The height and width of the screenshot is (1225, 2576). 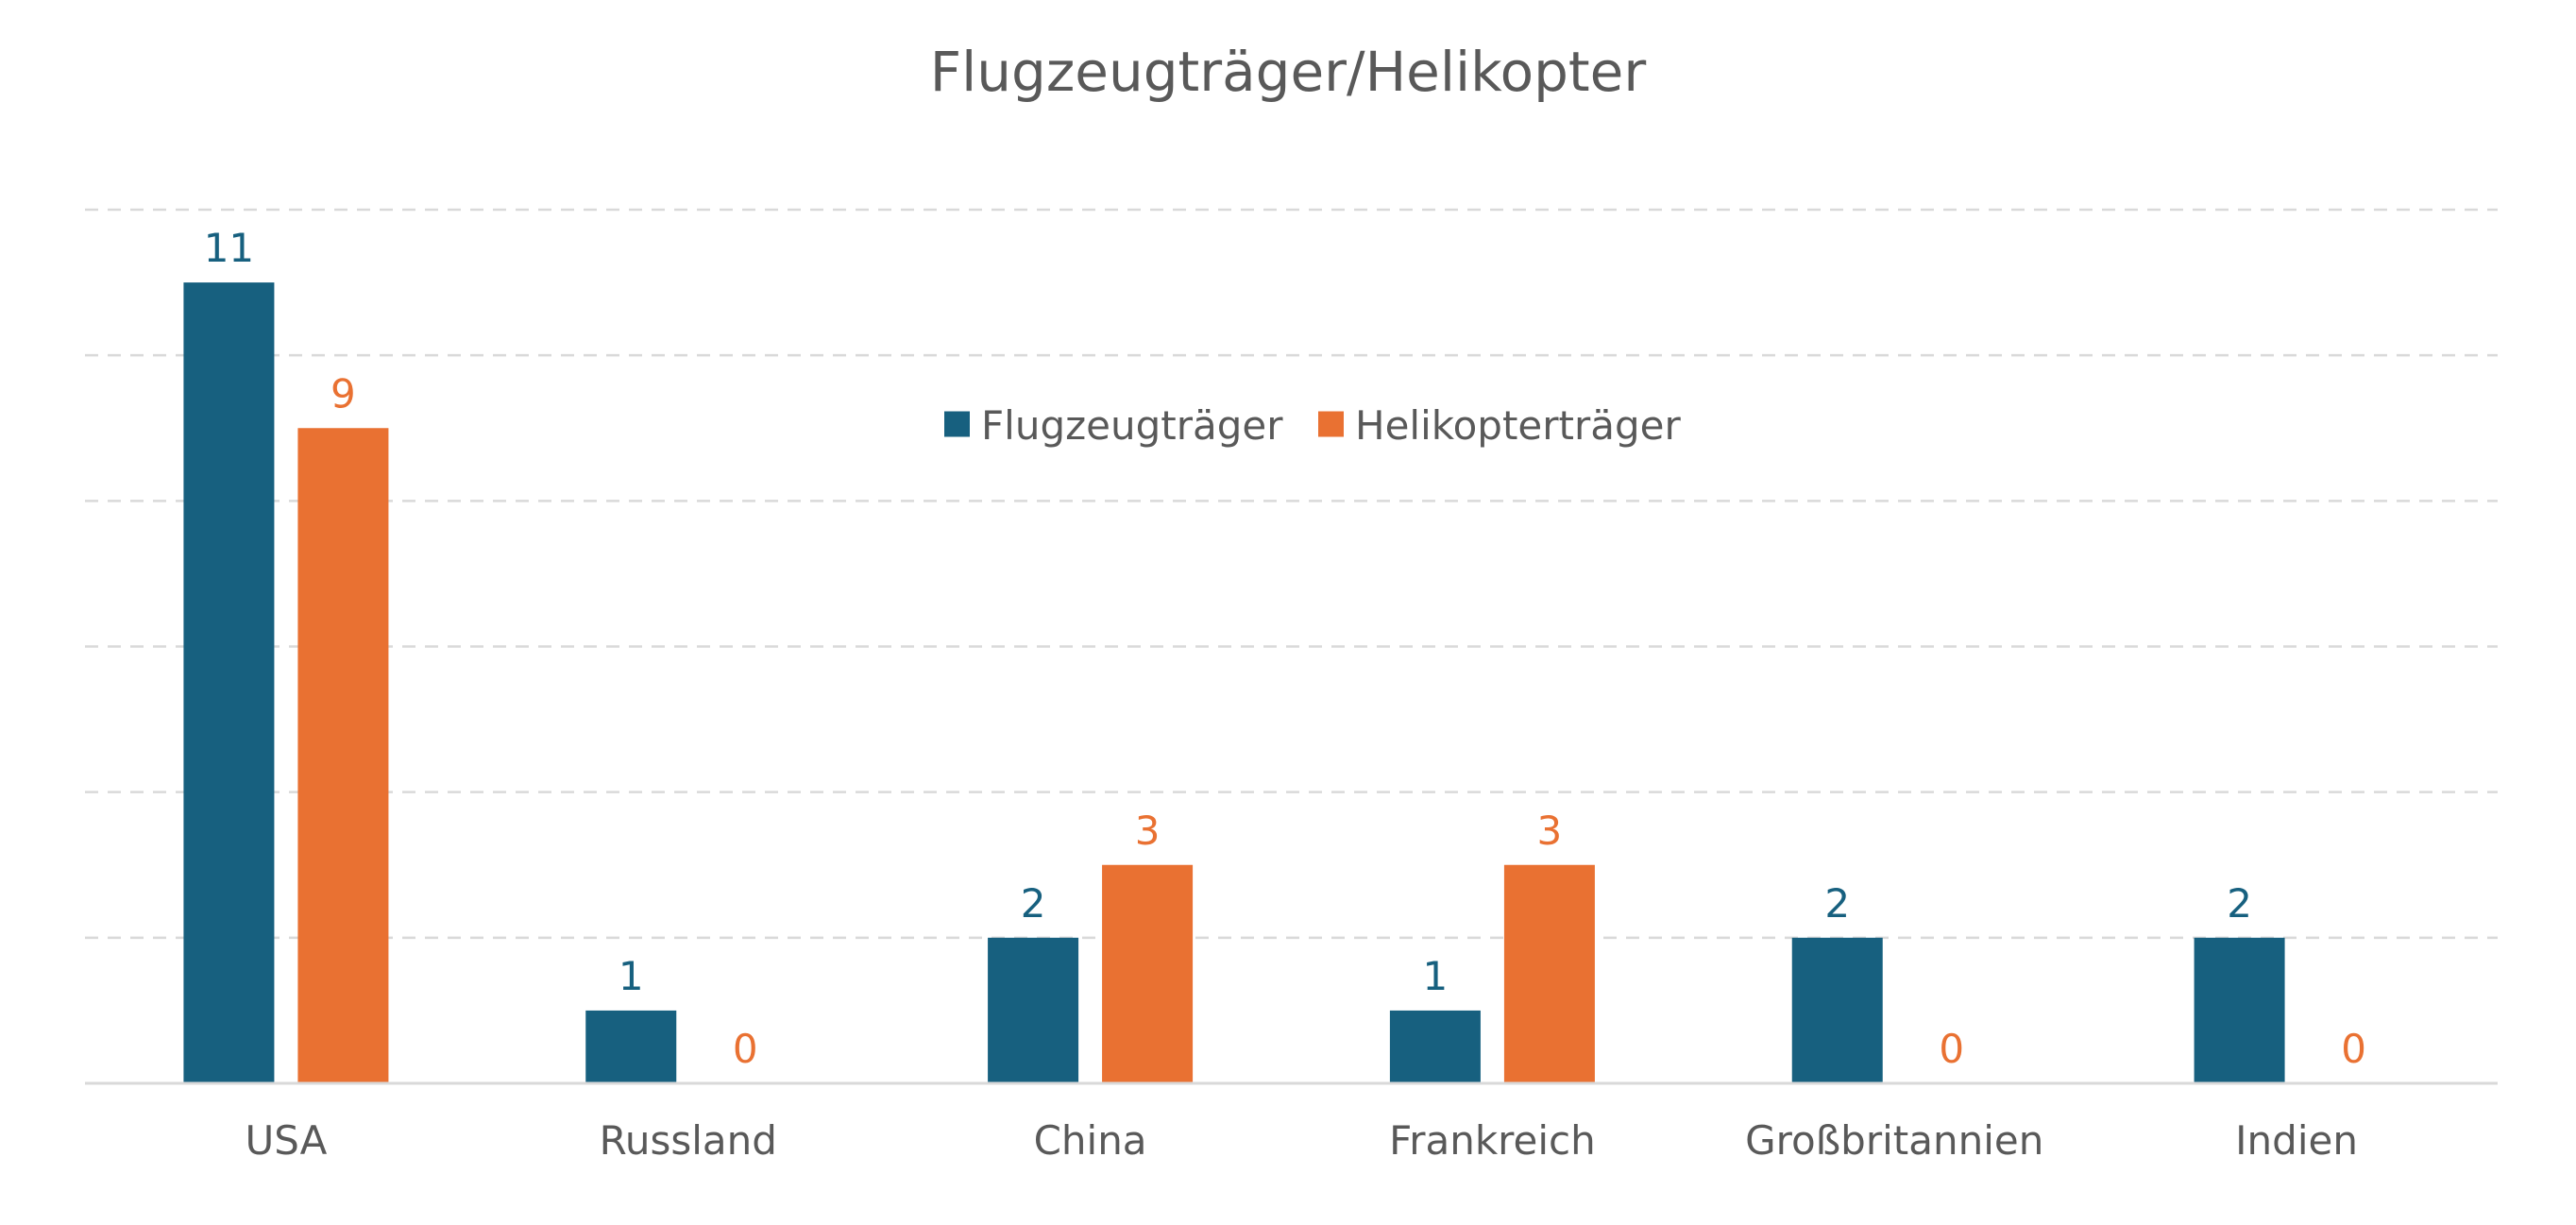 What do you see at coordinates (1132, 425) in the screenshot?
I see `legend-label: Flugzeugträger` at bounding box center [1132, 425].